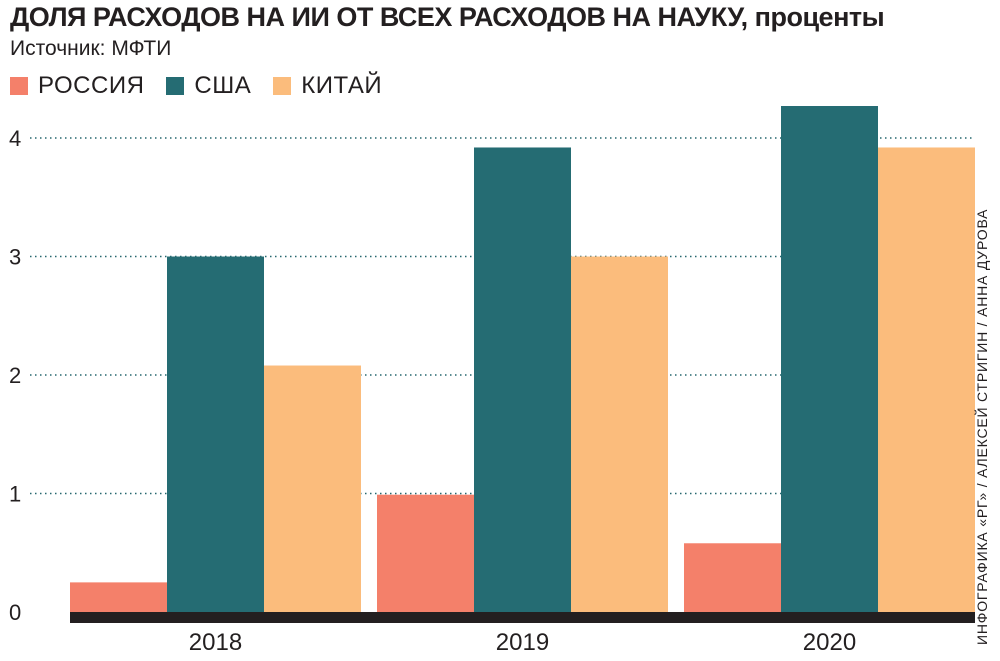 Image resolution: width=1000 pixels, height=661 pixels. I want to click on legend-swatch-usa, so click(175, 86).